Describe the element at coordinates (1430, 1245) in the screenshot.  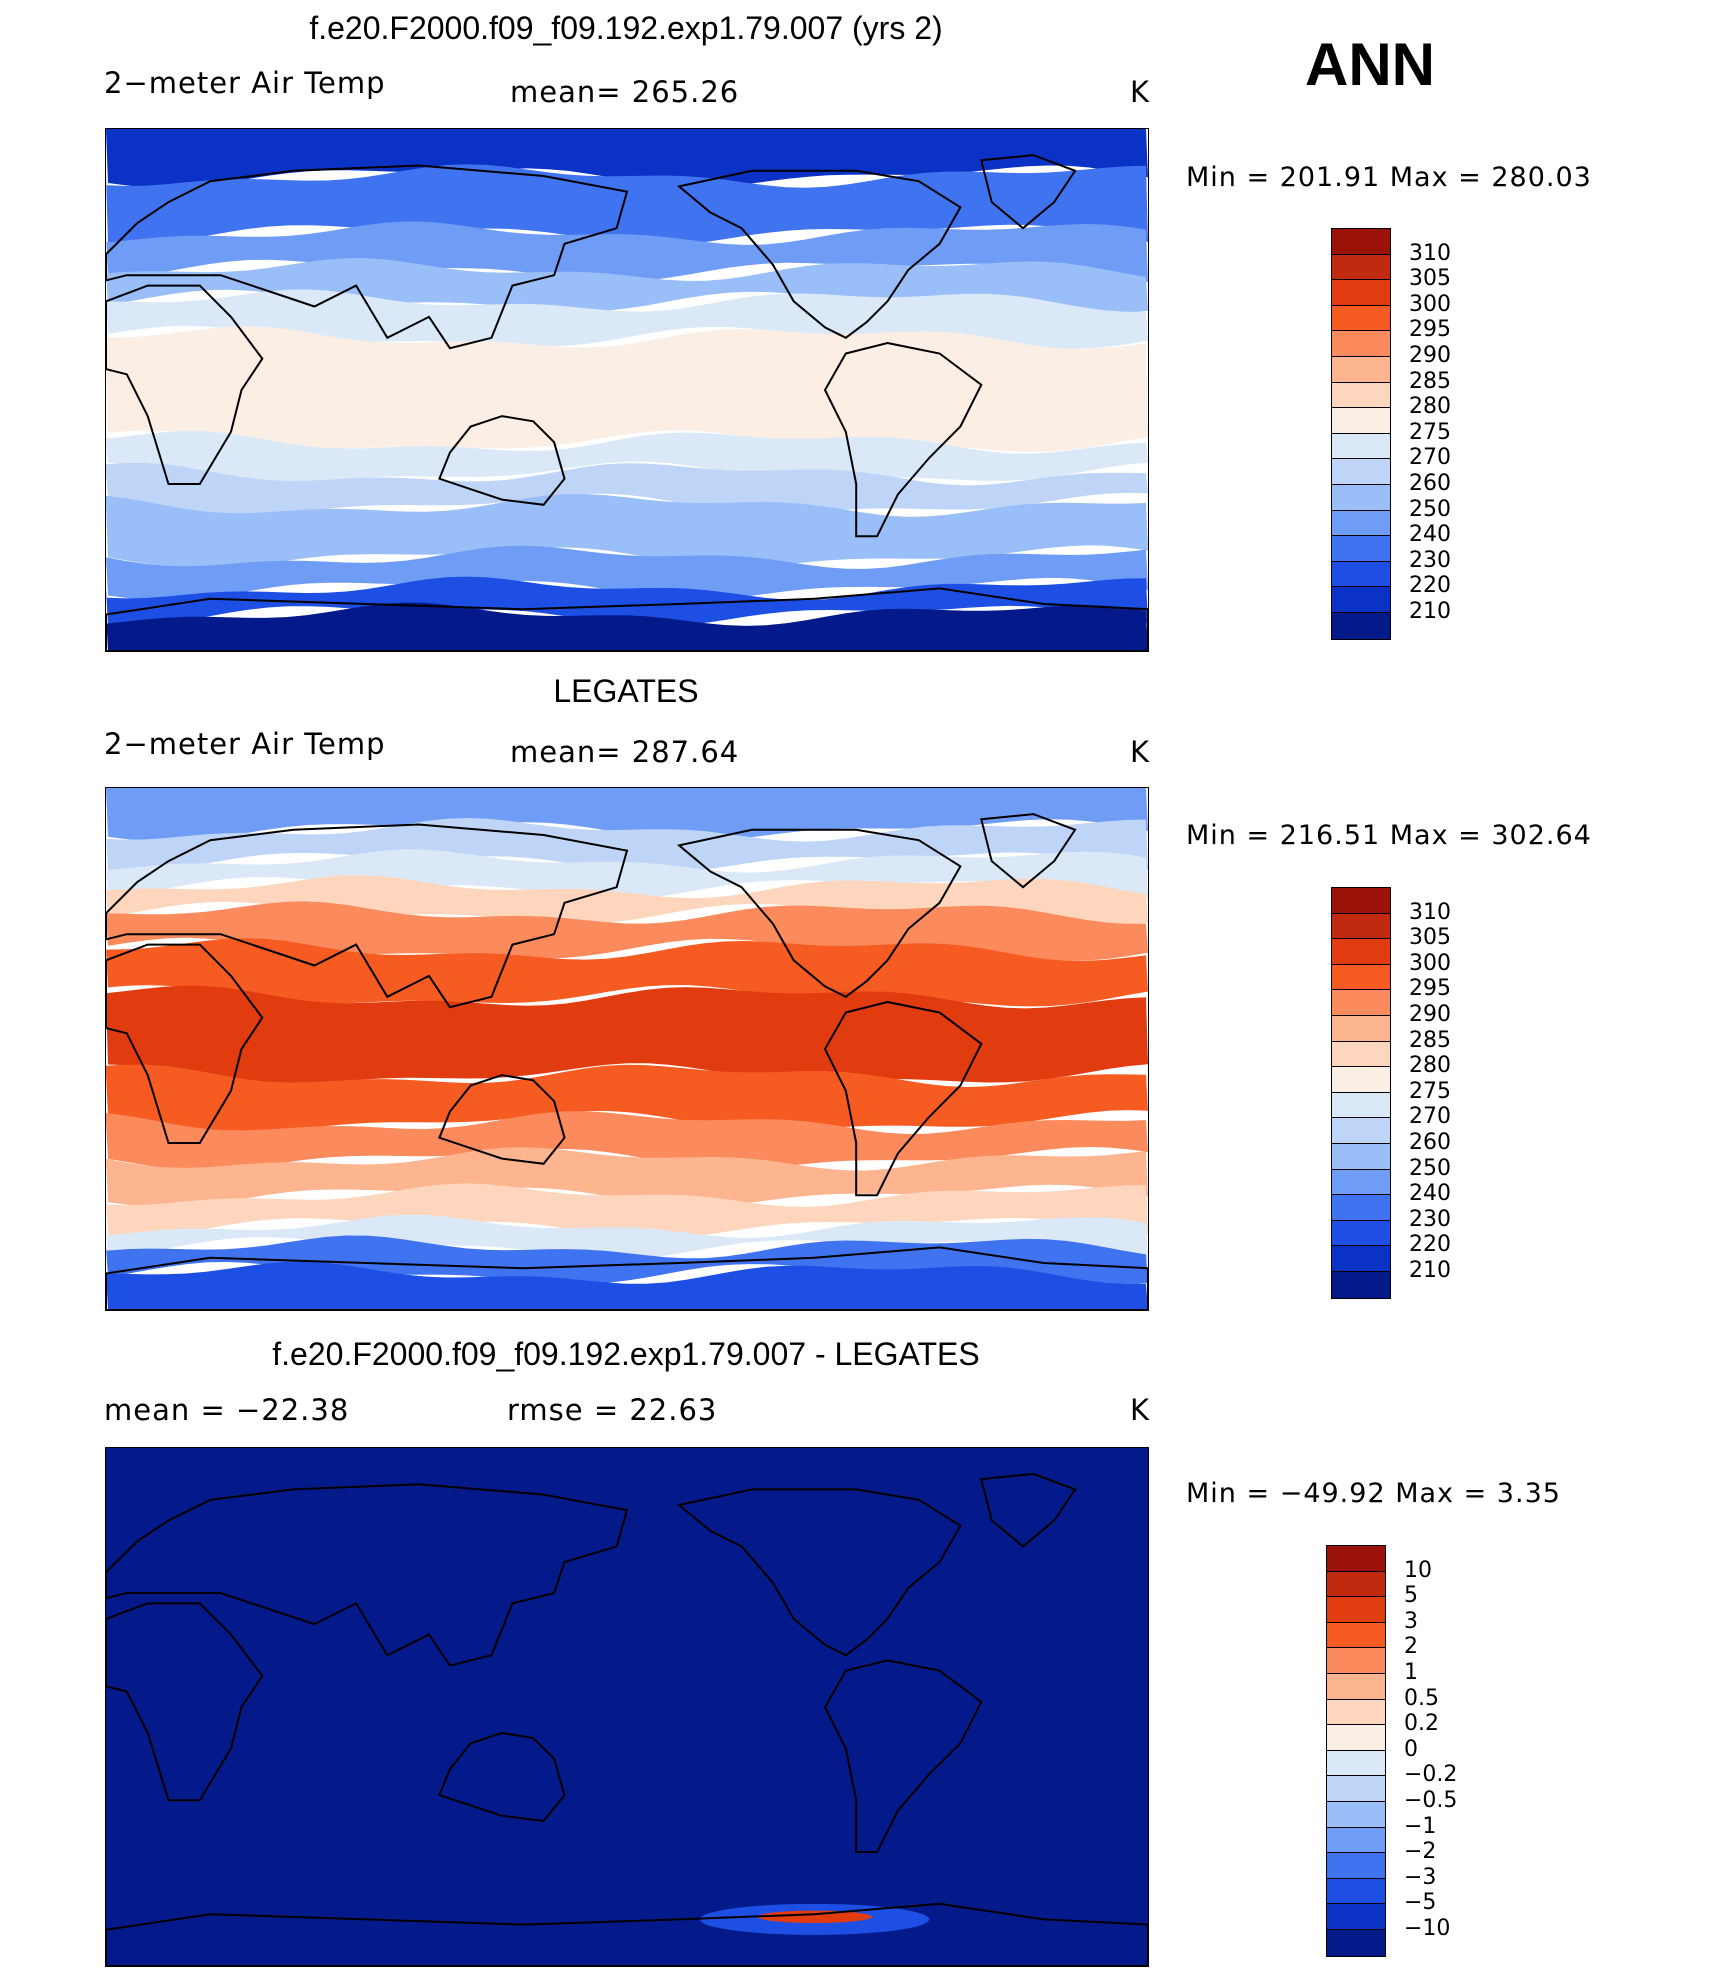
I see `colorbar-tick-label: 220` at that location.